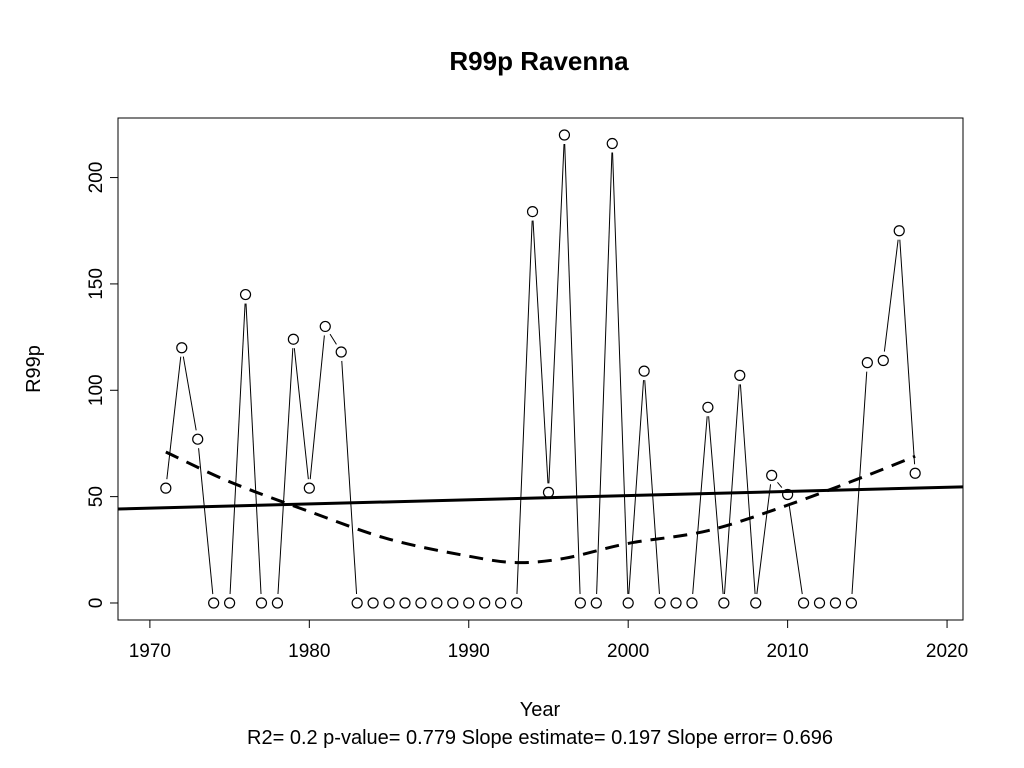  I want to click on smoothed-trend-line, so click(540, 507).